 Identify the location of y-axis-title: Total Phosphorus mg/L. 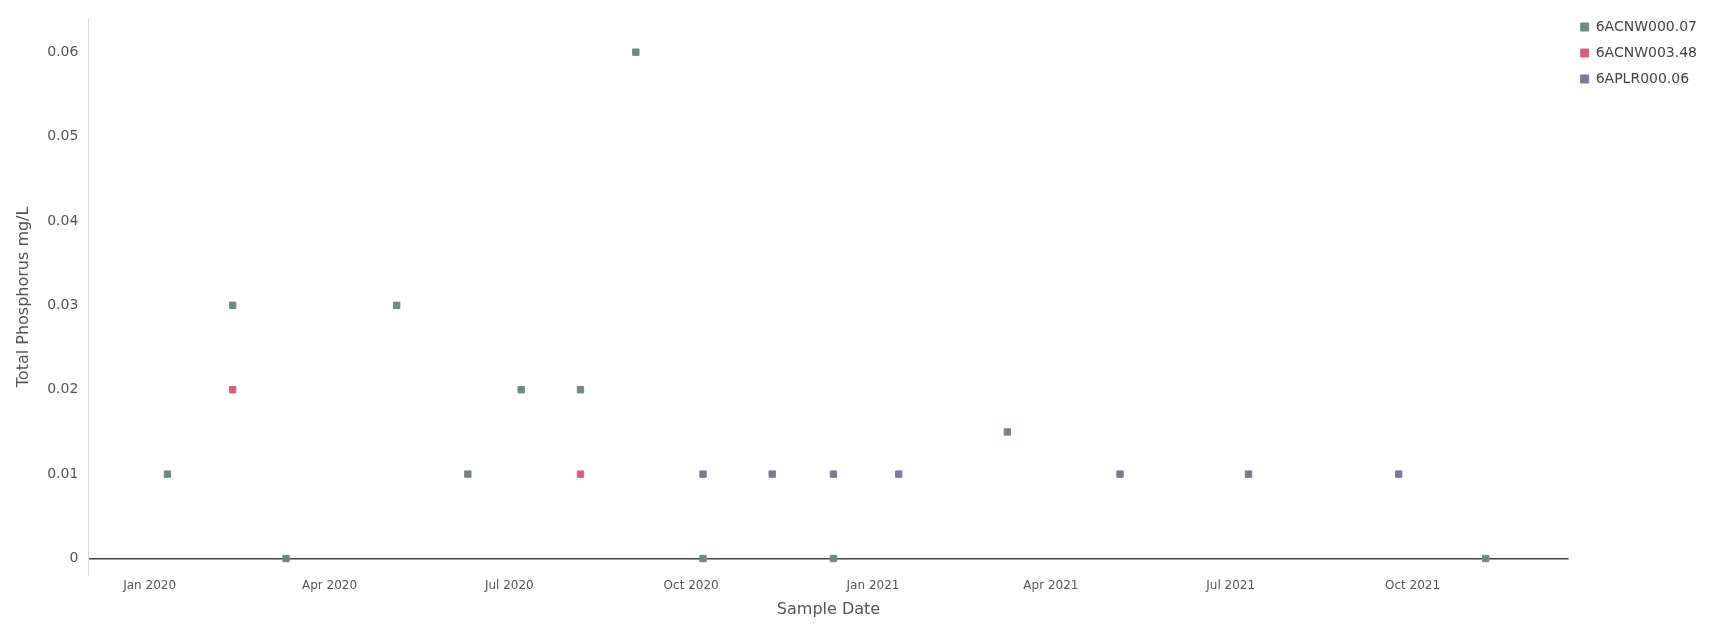
(22, 297).